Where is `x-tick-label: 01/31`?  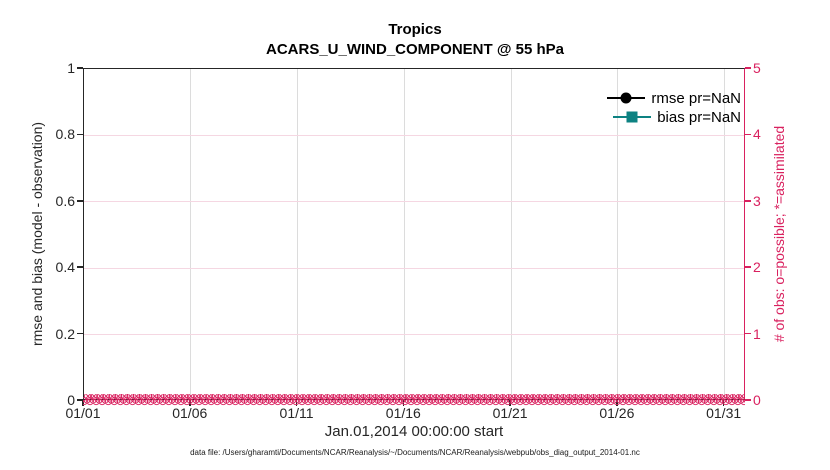
x-tick-label: 01/31 is located at coordinates (724, 413).